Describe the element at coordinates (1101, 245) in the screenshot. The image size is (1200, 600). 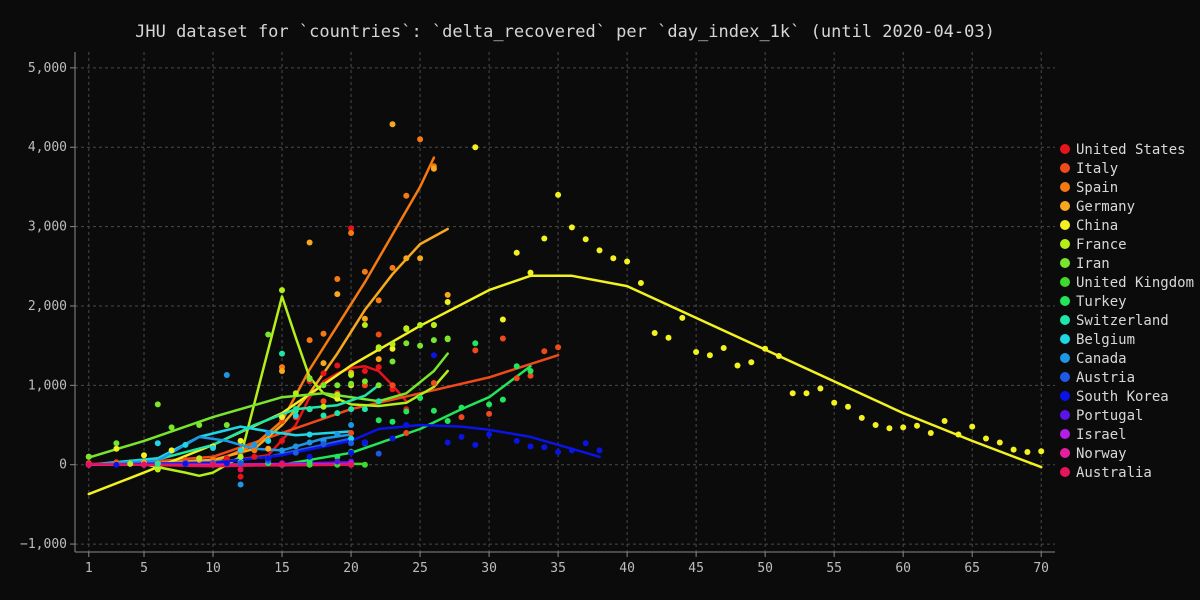
I see `legend-label-france: France` at that location.